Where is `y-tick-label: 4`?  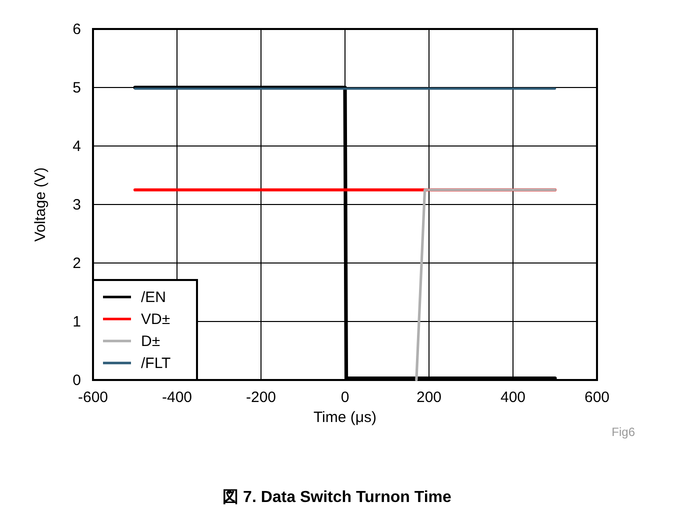 y-tick-label: 4 is located at coordinates (76, 146).